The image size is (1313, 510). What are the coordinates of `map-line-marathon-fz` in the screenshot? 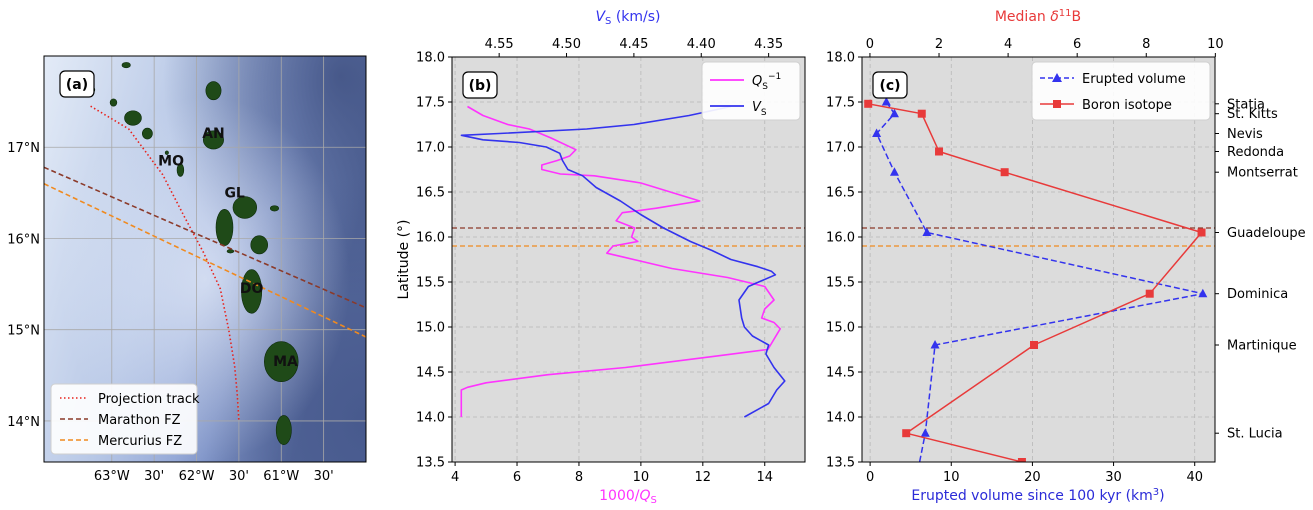 It's located at (205, 237).